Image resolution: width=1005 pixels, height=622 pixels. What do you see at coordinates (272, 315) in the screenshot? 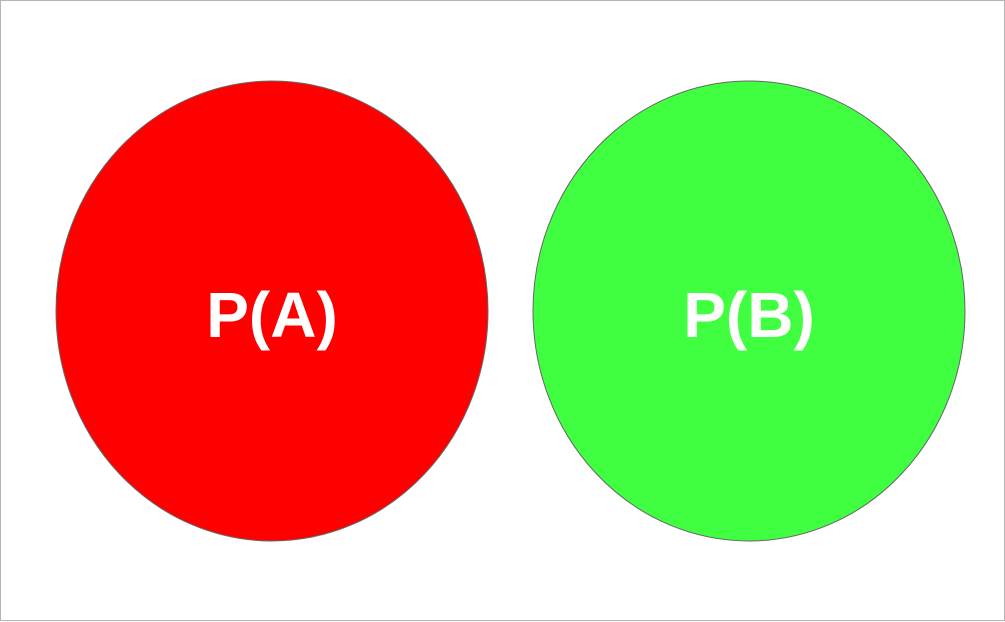
I see `set-a-label: P(A)` at bounding box center [272, 315].